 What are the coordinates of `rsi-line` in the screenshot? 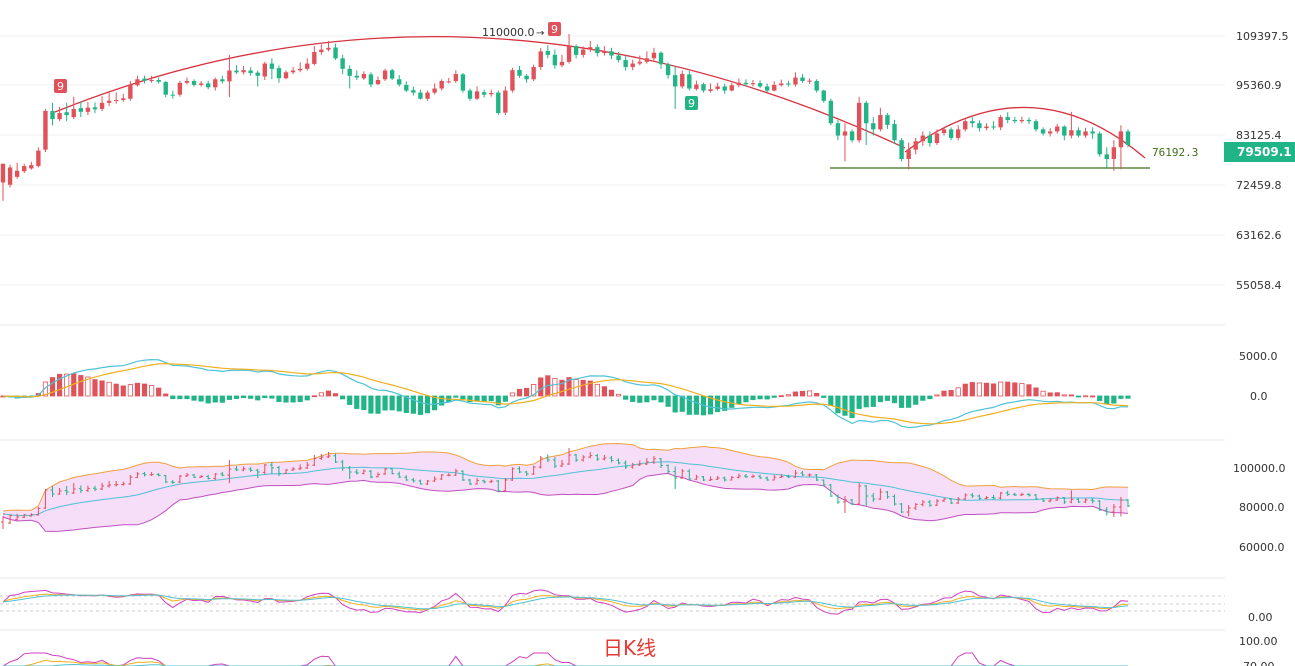 It's located at (565, 659).